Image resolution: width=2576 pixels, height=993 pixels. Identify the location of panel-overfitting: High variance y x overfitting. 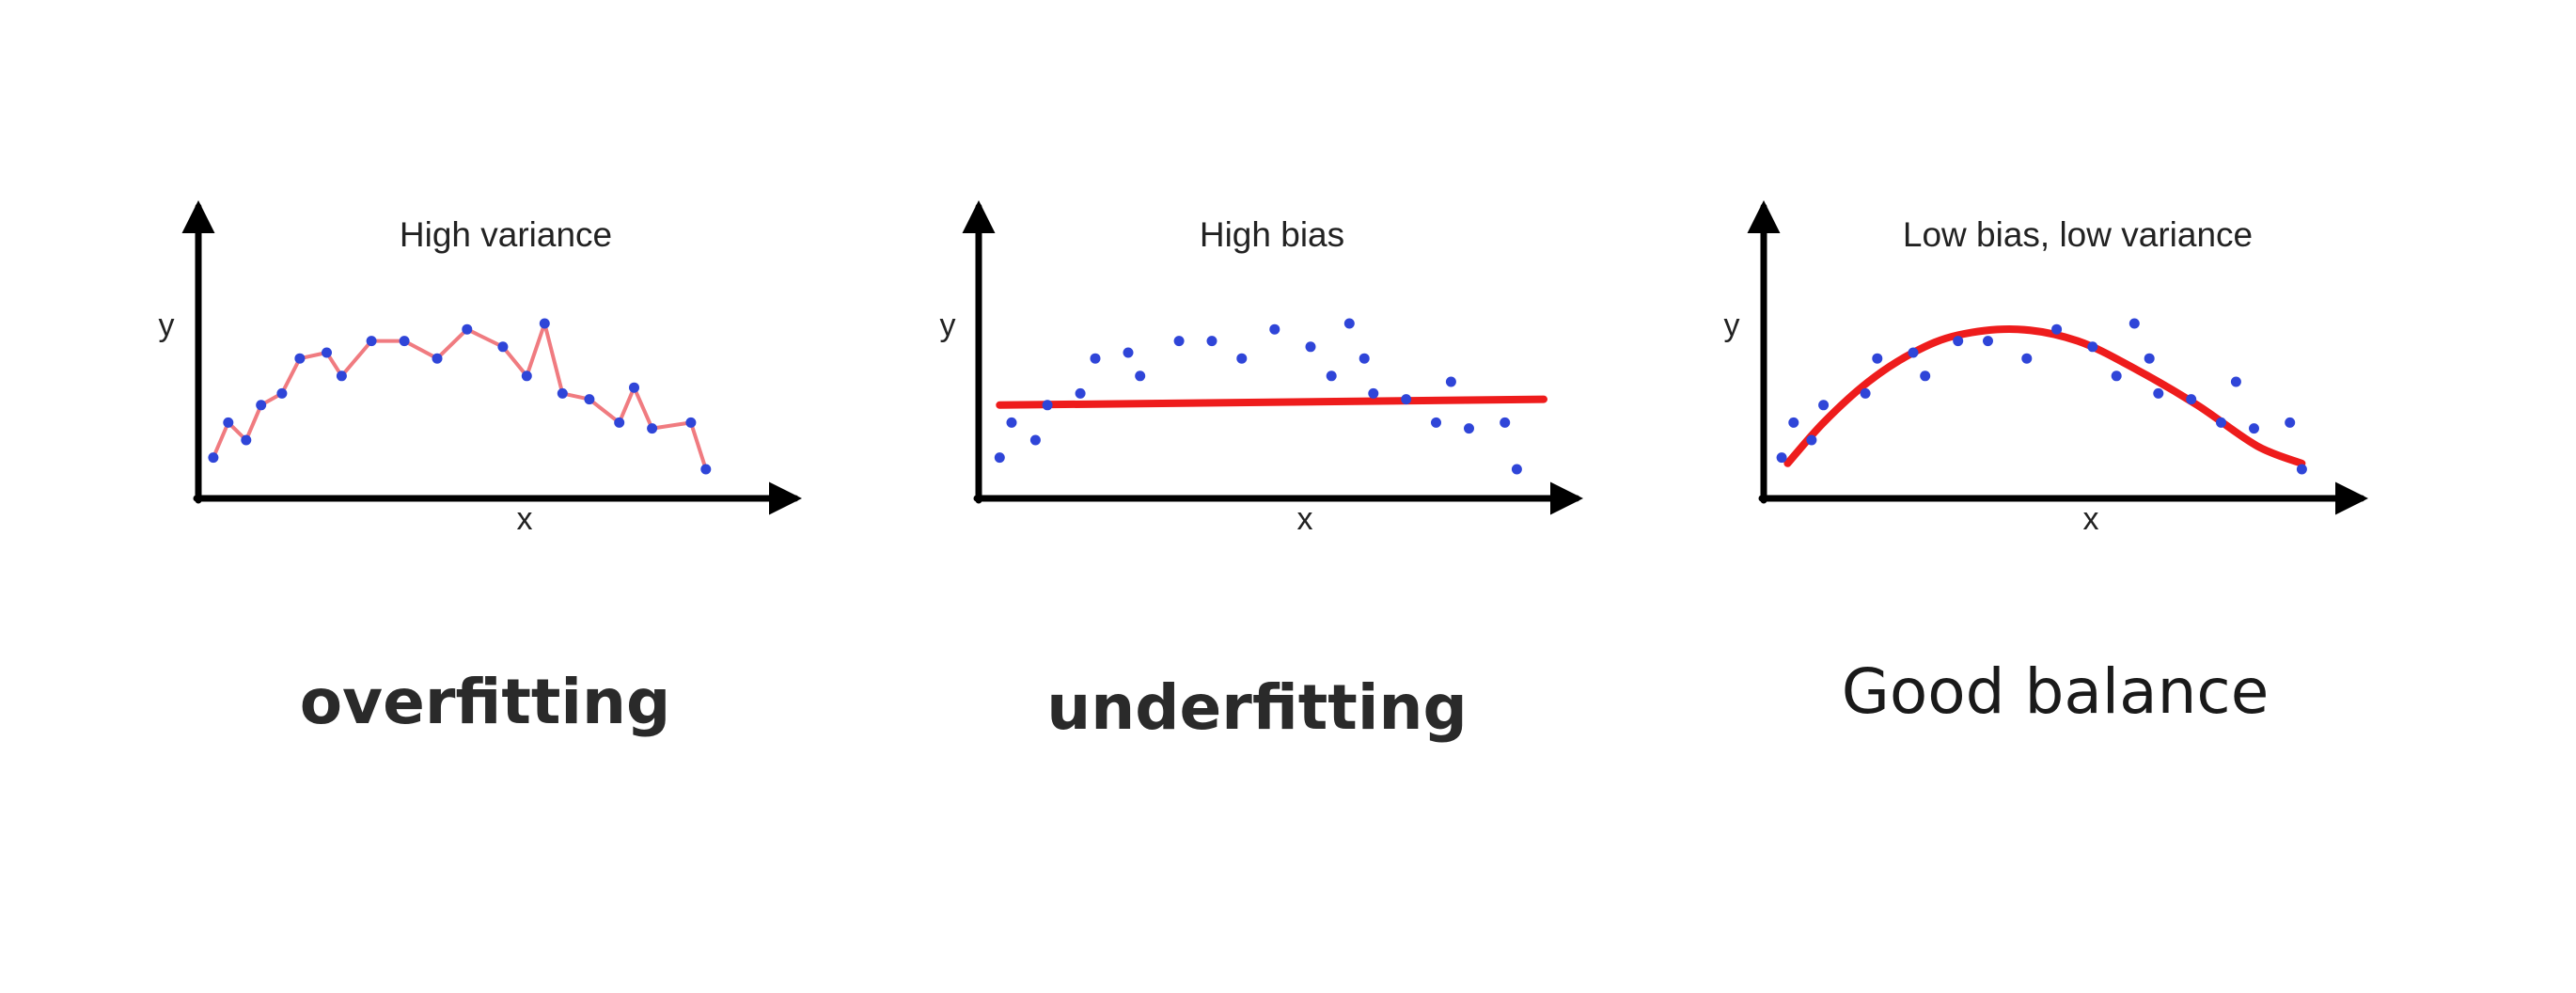
(481, 469).